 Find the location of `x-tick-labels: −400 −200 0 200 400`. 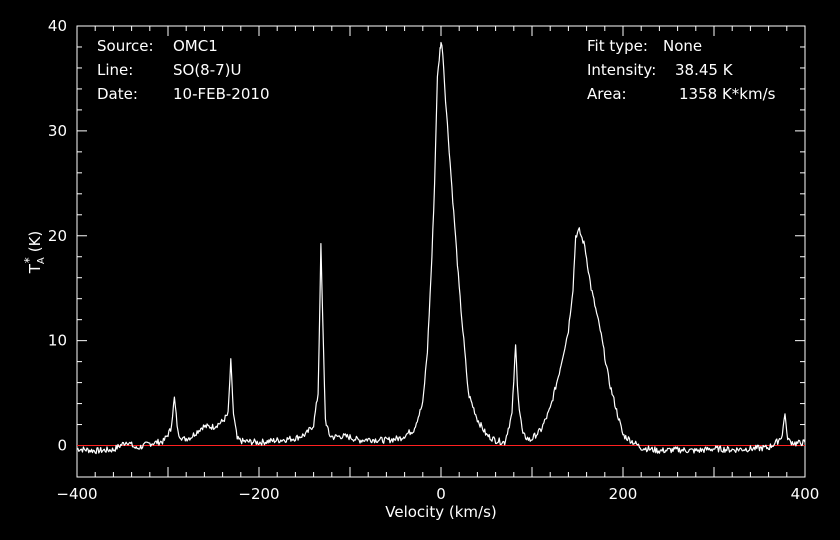

x-tick-labels: −400 −200 0 200 400 is located at coordinates (437, 494).